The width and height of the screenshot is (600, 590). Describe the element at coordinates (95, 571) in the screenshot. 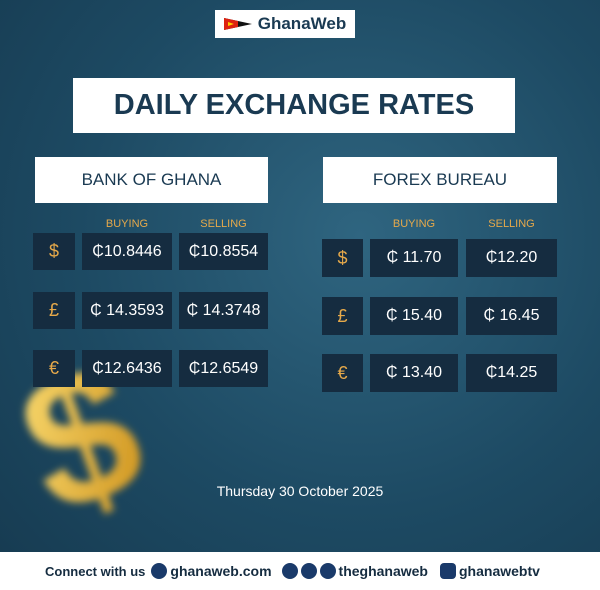

I see `footer-label: Connect with us` at that location.